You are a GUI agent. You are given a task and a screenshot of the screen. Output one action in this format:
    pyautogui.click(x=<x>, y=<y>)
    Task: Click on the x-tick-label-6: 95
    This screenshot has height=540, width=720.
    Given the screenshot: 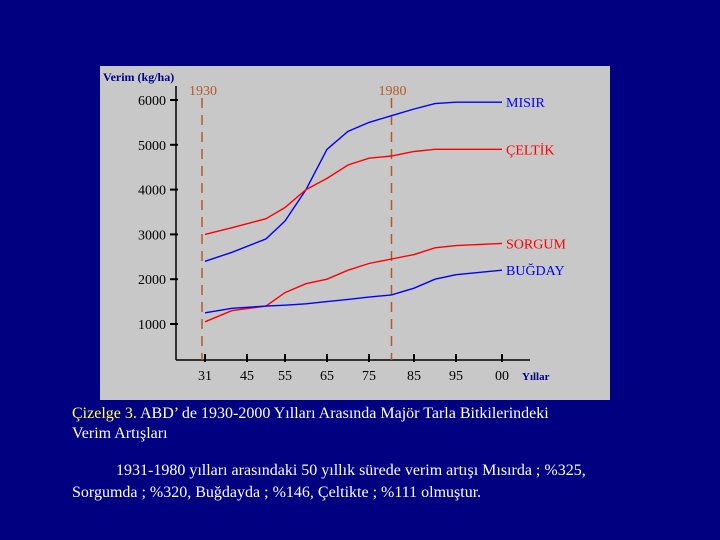 What is the action you would take?
    pyautogui.click(x=456, y=376)
    